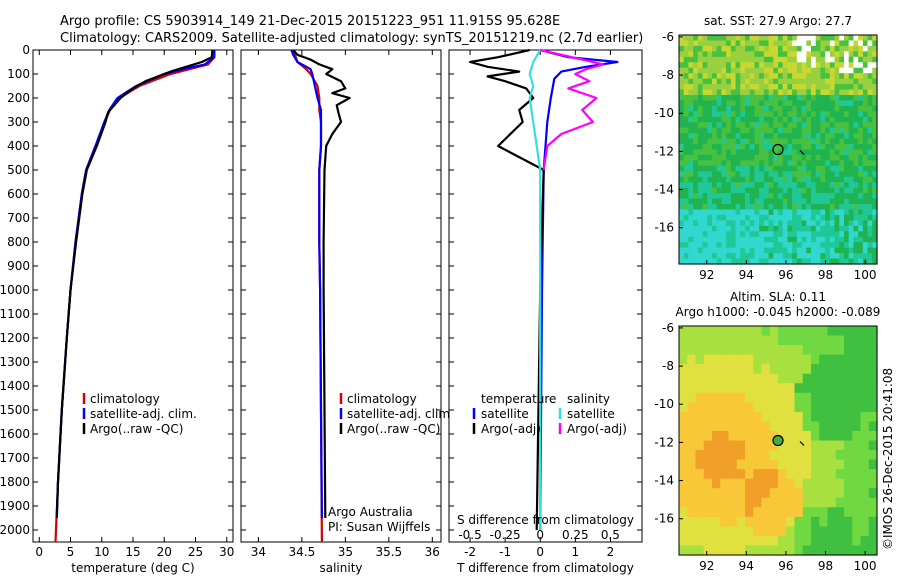  I want to click on x2-tick-label: 0.25, so click(575, 535).